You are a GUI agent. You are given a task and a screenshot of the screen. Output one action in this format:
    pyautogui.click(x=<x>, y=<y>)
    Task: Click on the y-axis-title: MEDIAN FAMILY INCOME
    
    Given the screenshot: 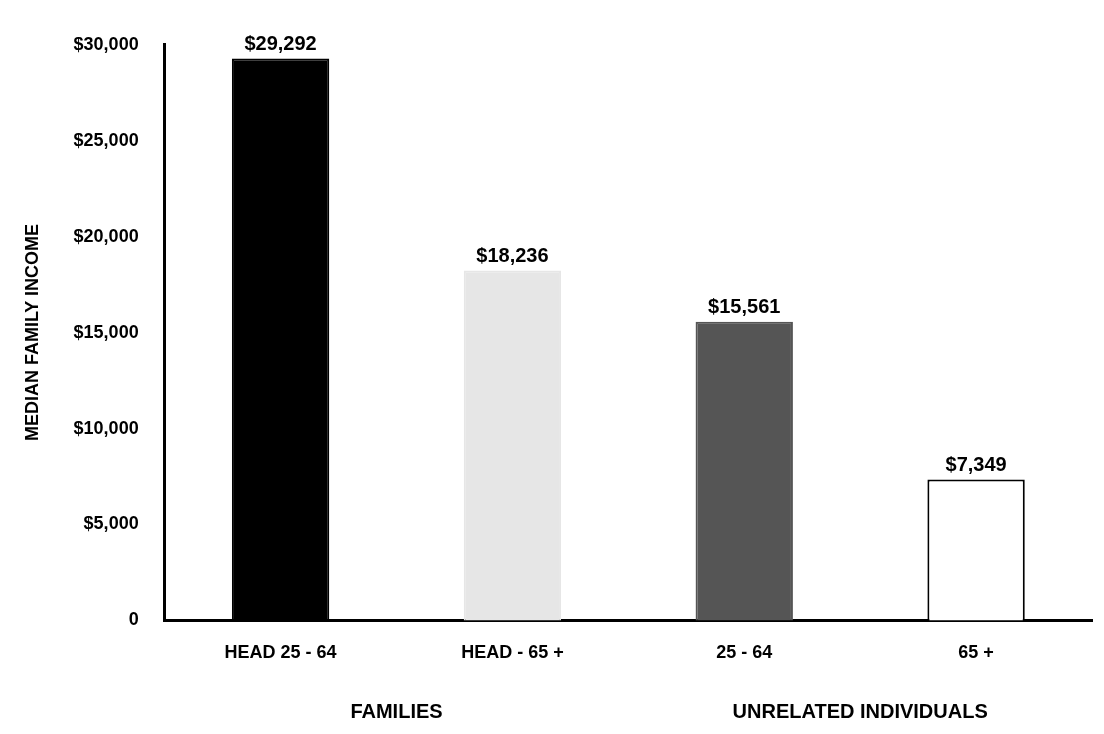 What is the action you would take?
    pyautogui.click(x=31, y=333)
    